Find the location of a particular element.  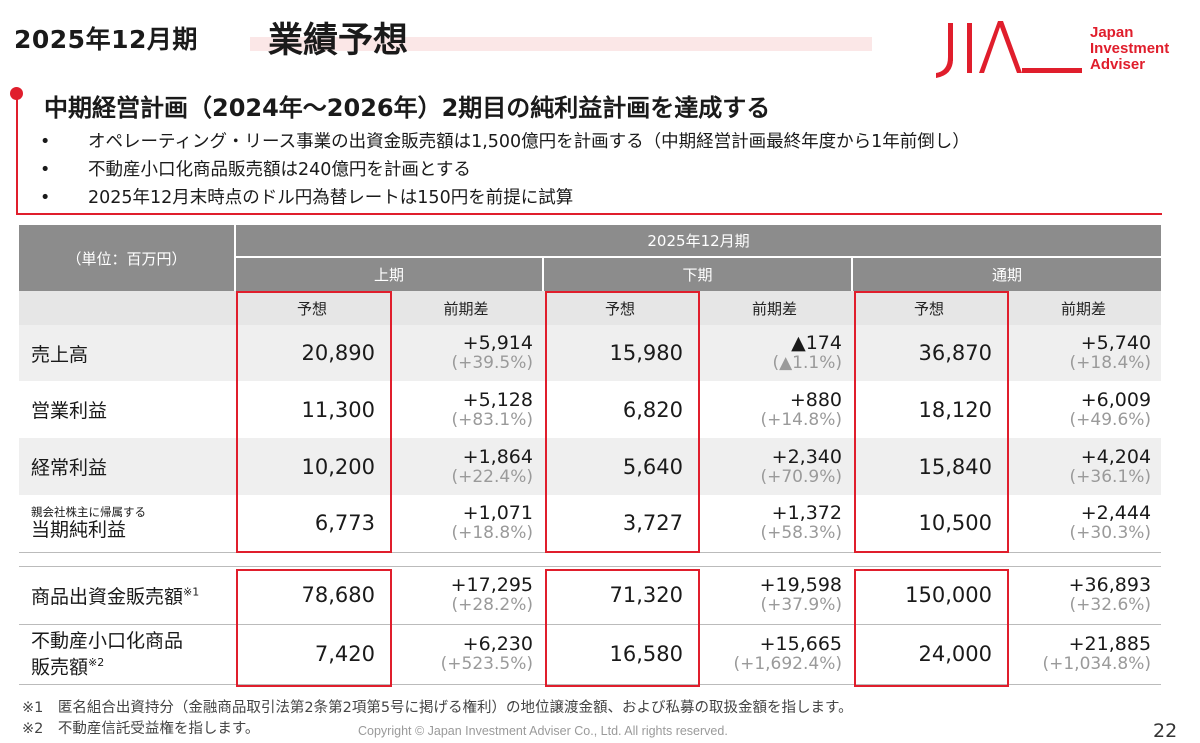

h2-forecast: 16,580 is located at coordinates (620, 654).